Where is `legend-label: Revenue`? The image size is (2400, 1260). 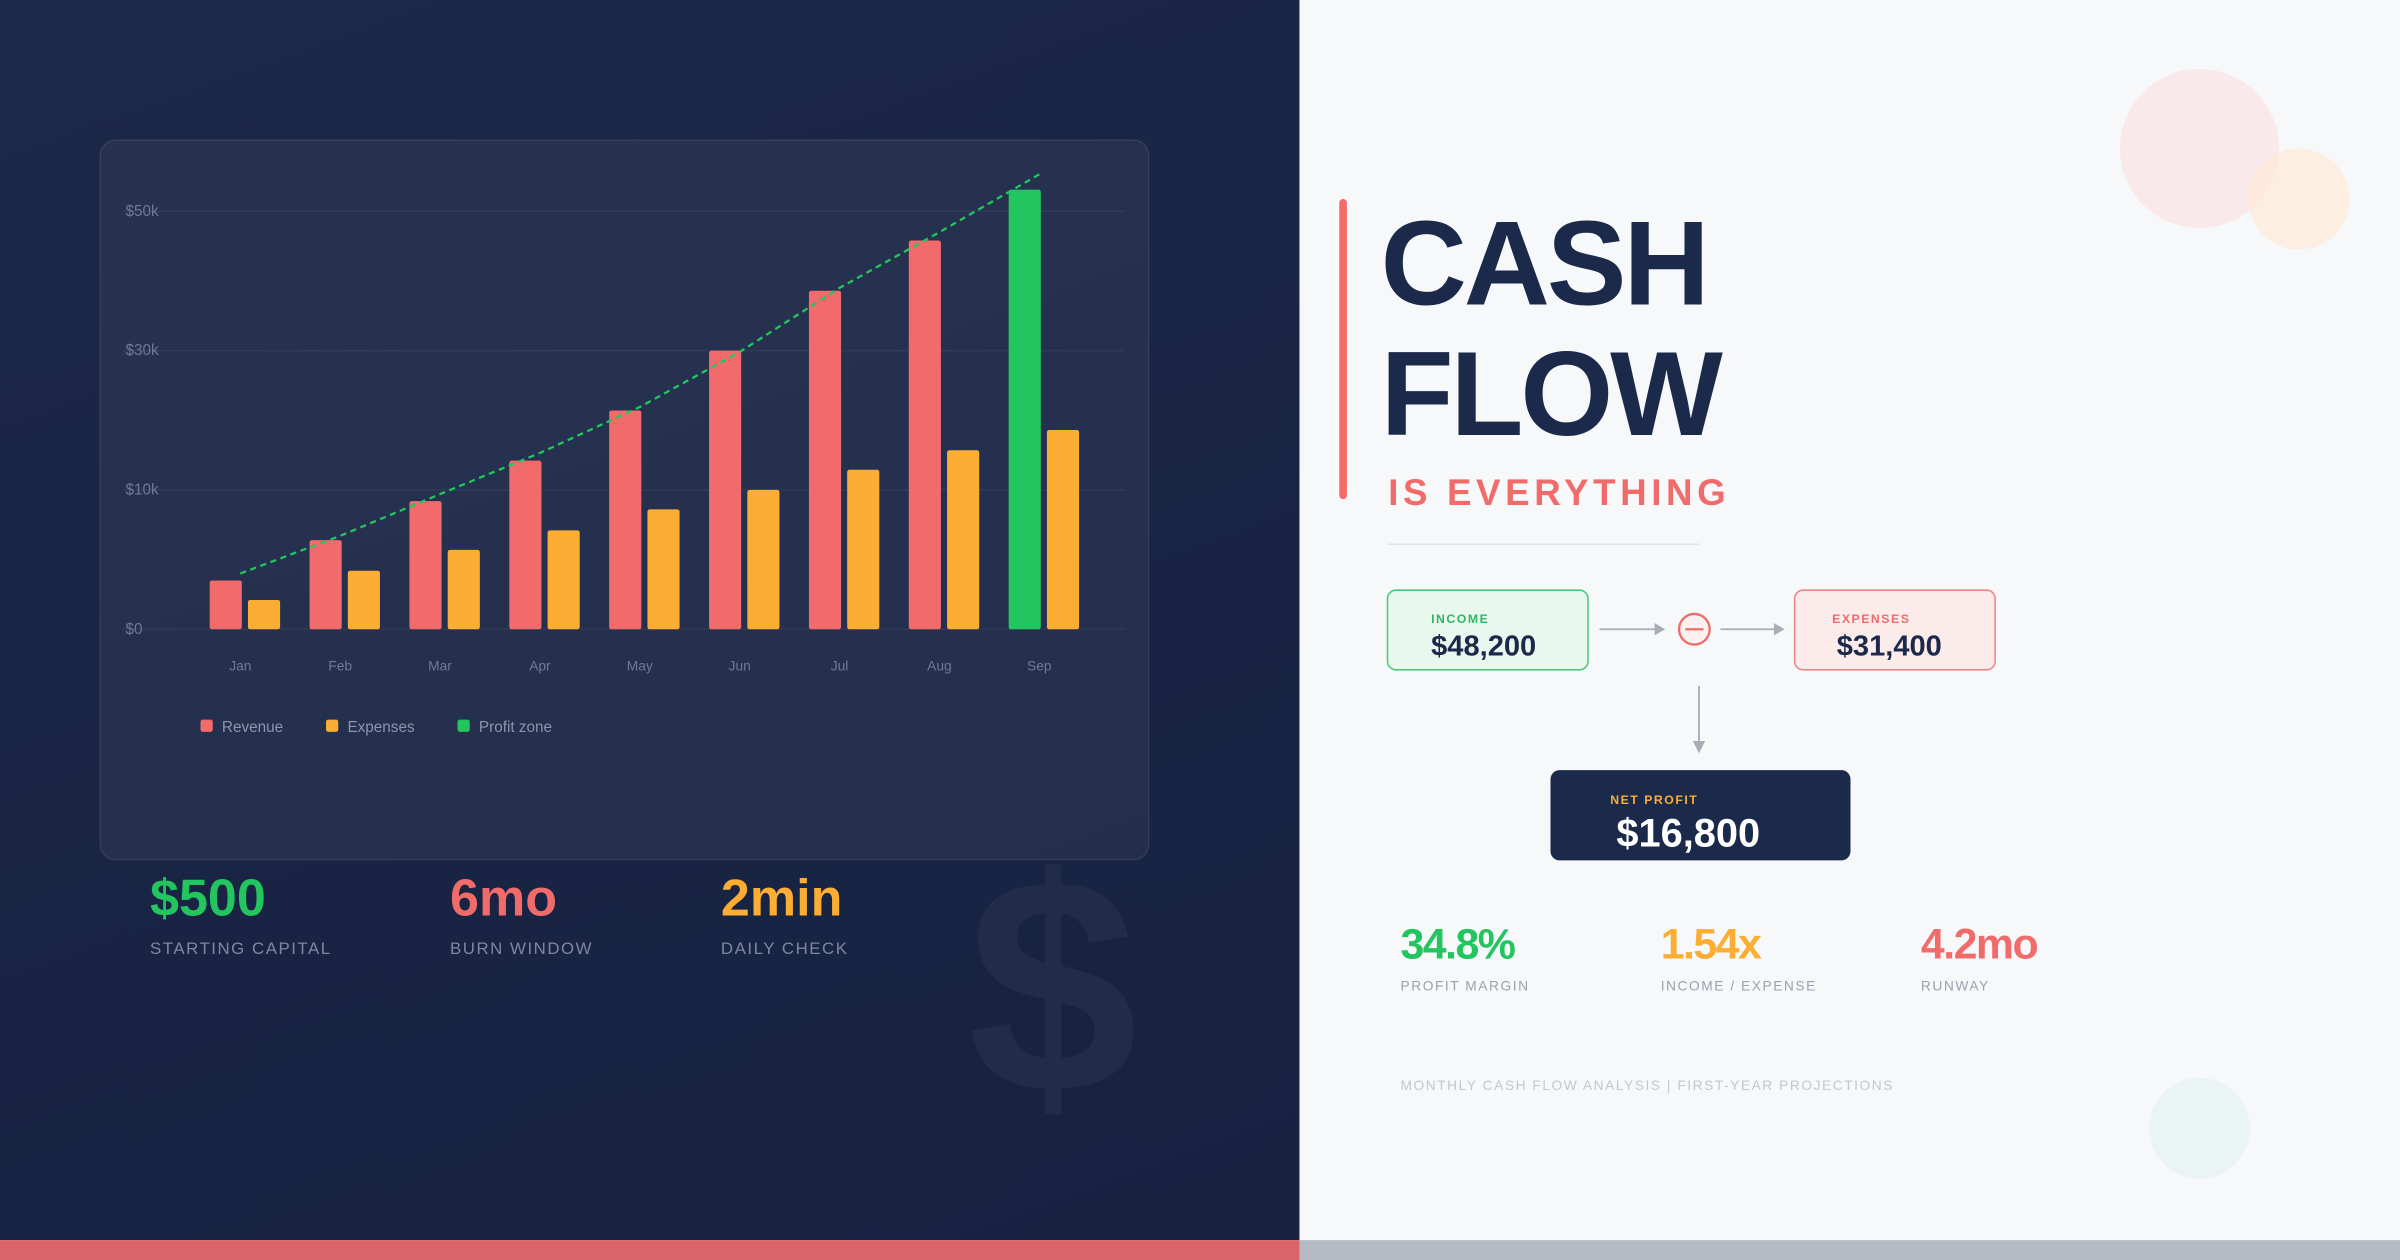
legend-label: Revenue is located at coordinates (252, 727).